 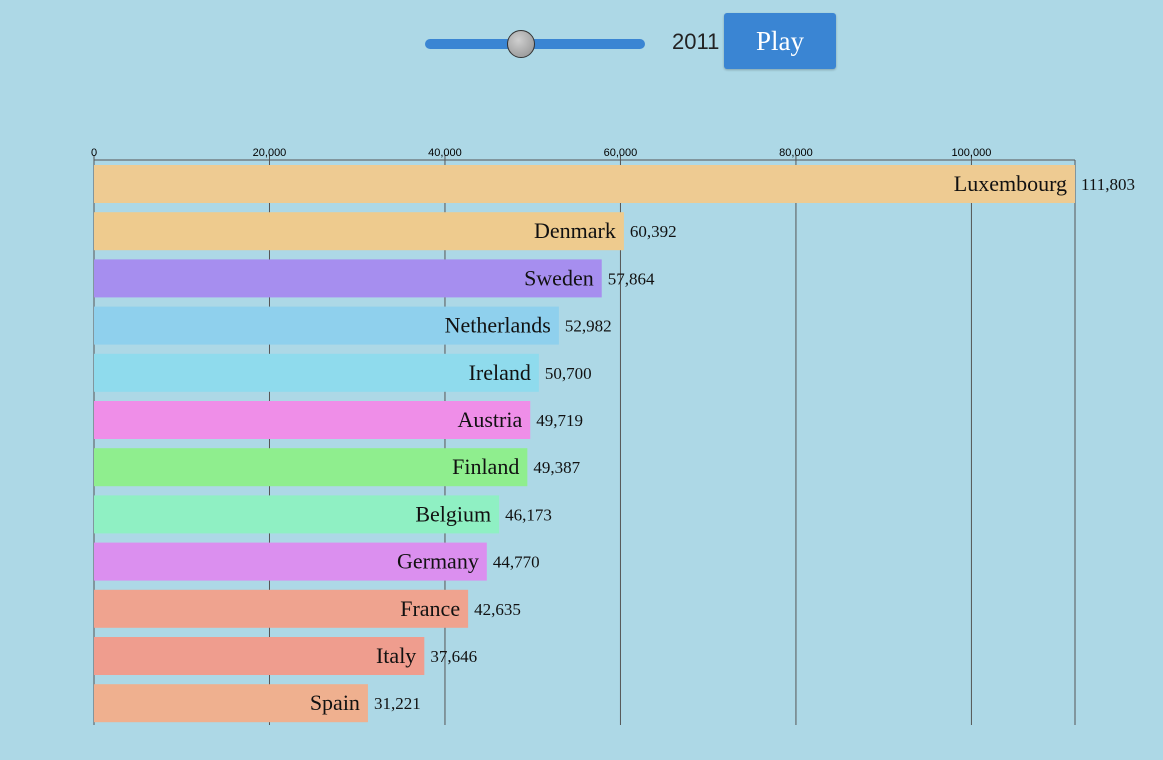 I want to click on bar-category-label: Denmark, so click(x=575, y=230).